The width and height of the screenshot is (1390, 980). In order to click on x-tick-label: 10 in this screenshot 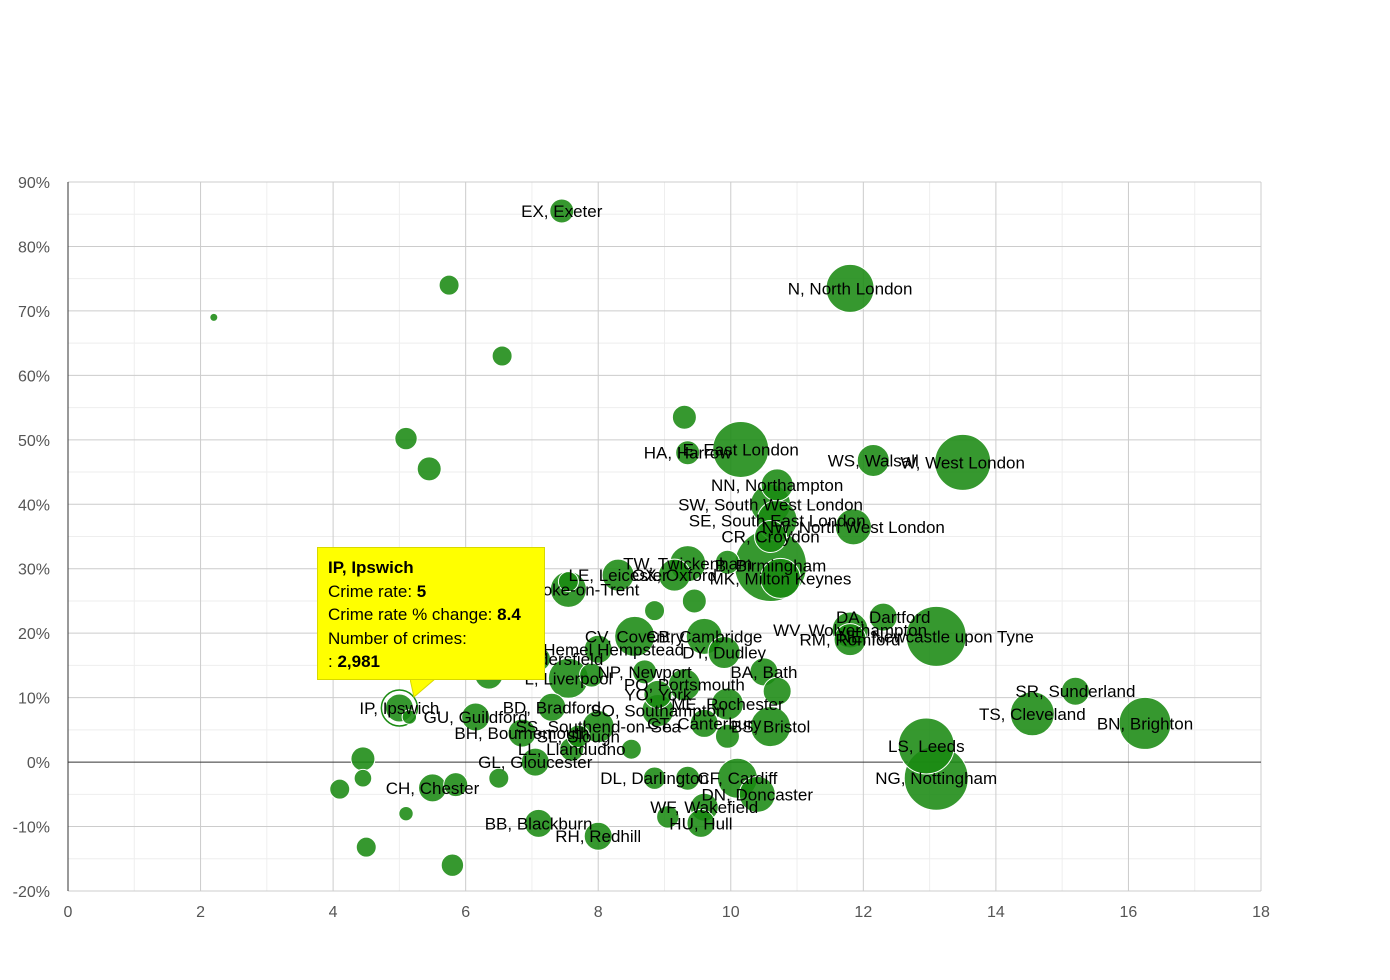, I will do `click(731, 912)`.